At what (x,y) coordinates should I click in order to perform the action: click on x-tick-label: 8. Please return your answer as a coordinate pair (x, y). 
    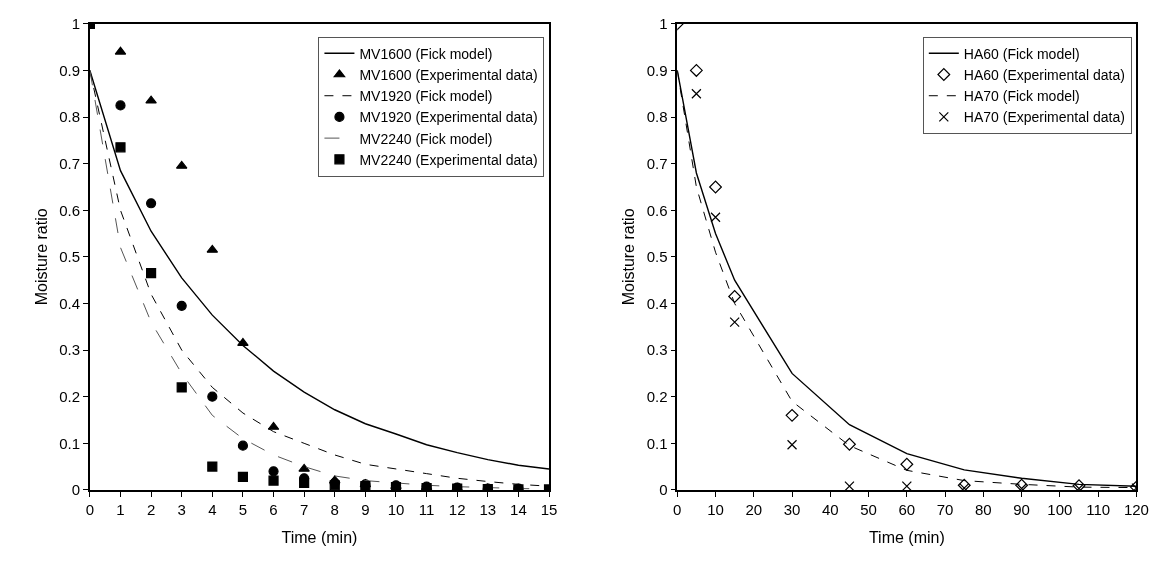
    Looking at the image, I should click on (334, 509).